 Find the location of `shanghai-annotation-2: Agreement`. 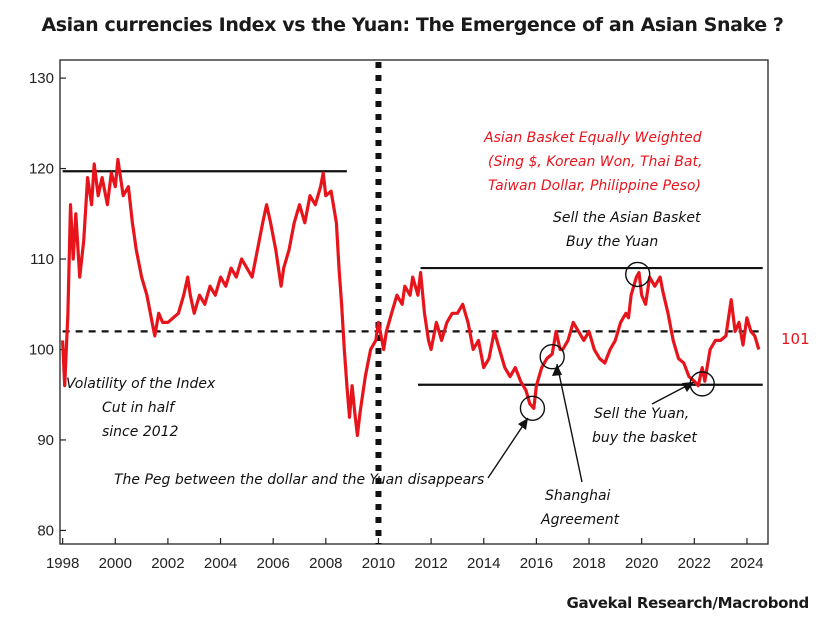

shanghai-annotation-2: Agreement is located at coordinates (580, 520).